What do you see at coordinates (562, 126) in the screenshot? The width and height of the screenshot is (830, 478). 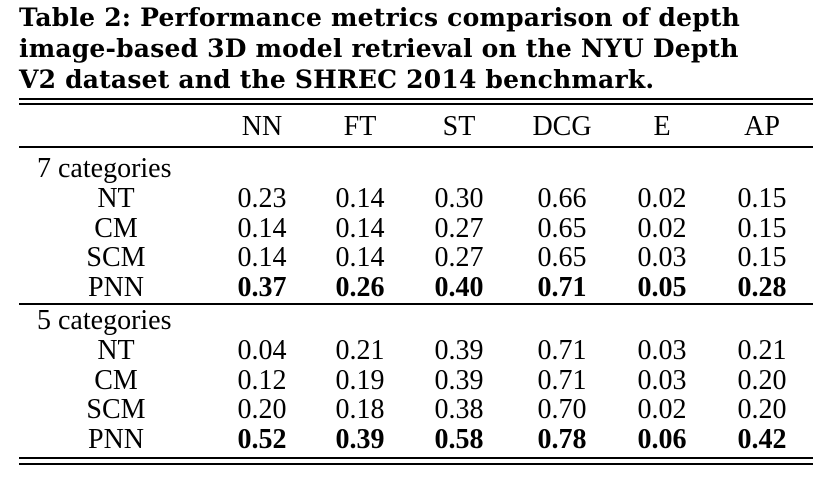 I see `column-header-dcg: DCG` at bounding box center [562, 126].